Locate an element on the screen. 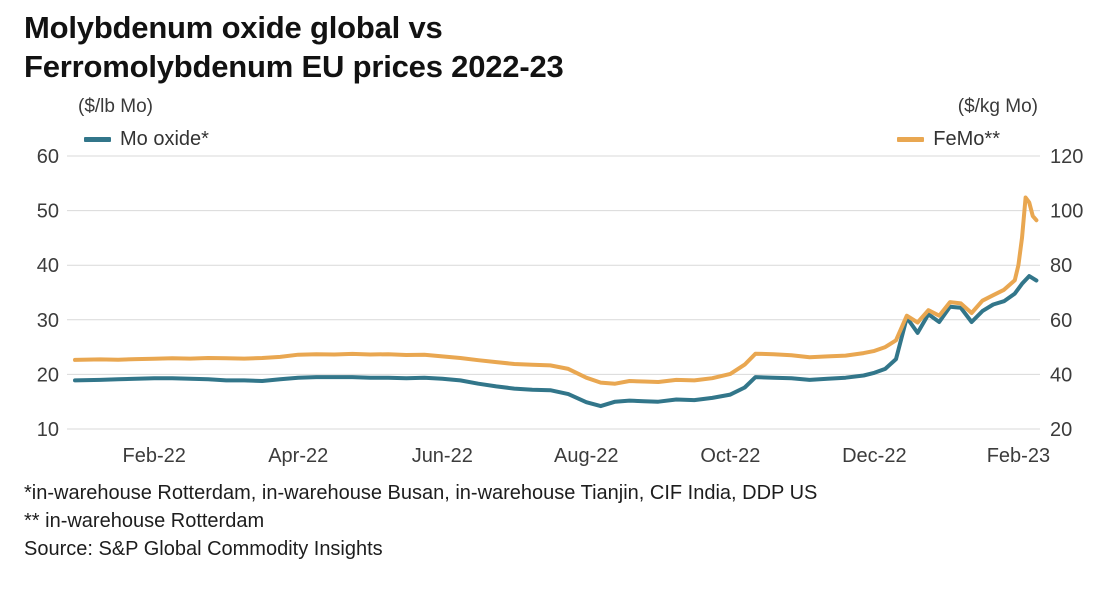 The width and height of the screenshot is (1114, 592). y-axis-right-tick-label: 20 is located at coordinates (1061, 430).